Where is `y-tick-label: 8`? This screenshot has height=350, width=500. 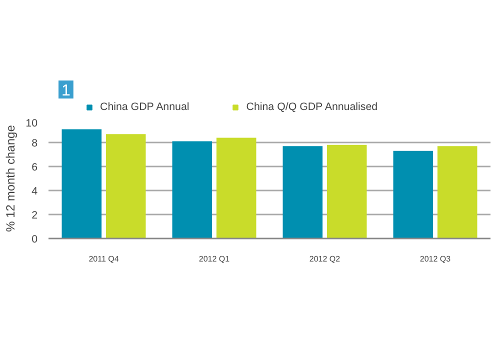 y-tick-label: 8 is located at coordinates (35, 144).